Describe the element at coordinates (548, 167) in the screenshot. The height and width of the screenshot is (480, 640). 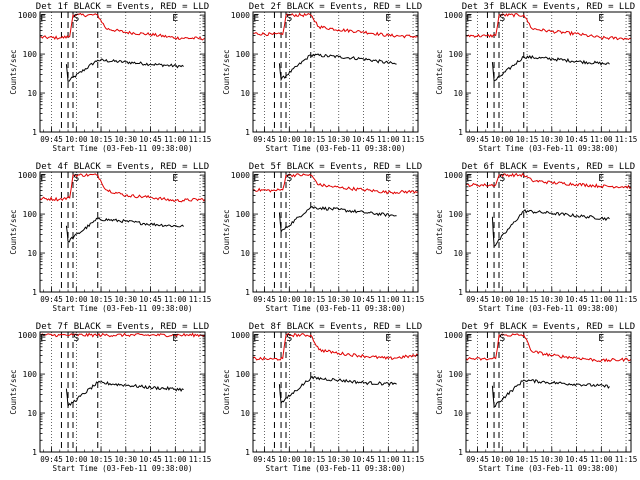
I see `panel-title: Det 6f BLACK = Events, RED = LLD` at that location.